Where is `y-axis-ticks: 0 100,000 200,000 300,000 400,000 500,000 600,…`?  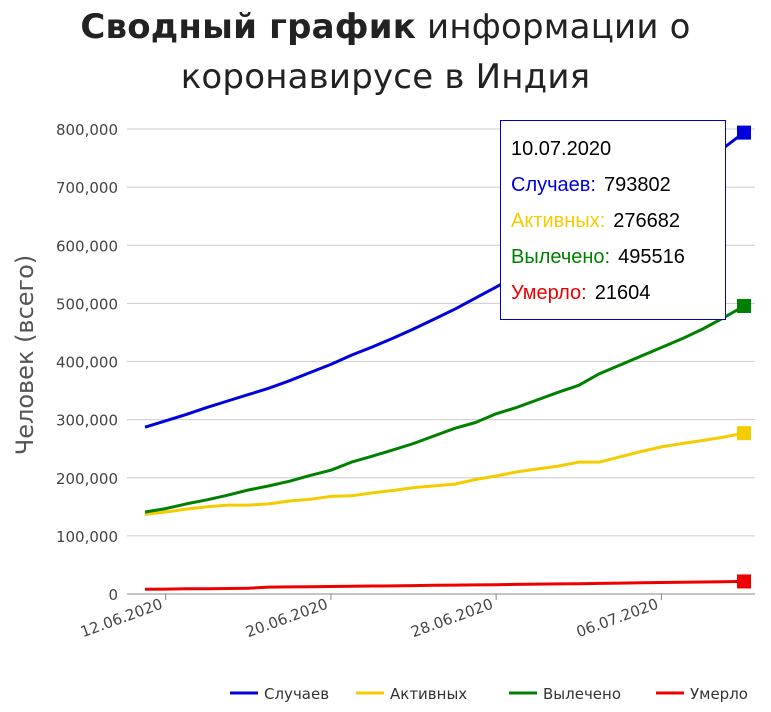 y-axis-ticks: 0 100,000 200,000 300,000 400,000 500,000 600,… is located at coordinates (87, 362).